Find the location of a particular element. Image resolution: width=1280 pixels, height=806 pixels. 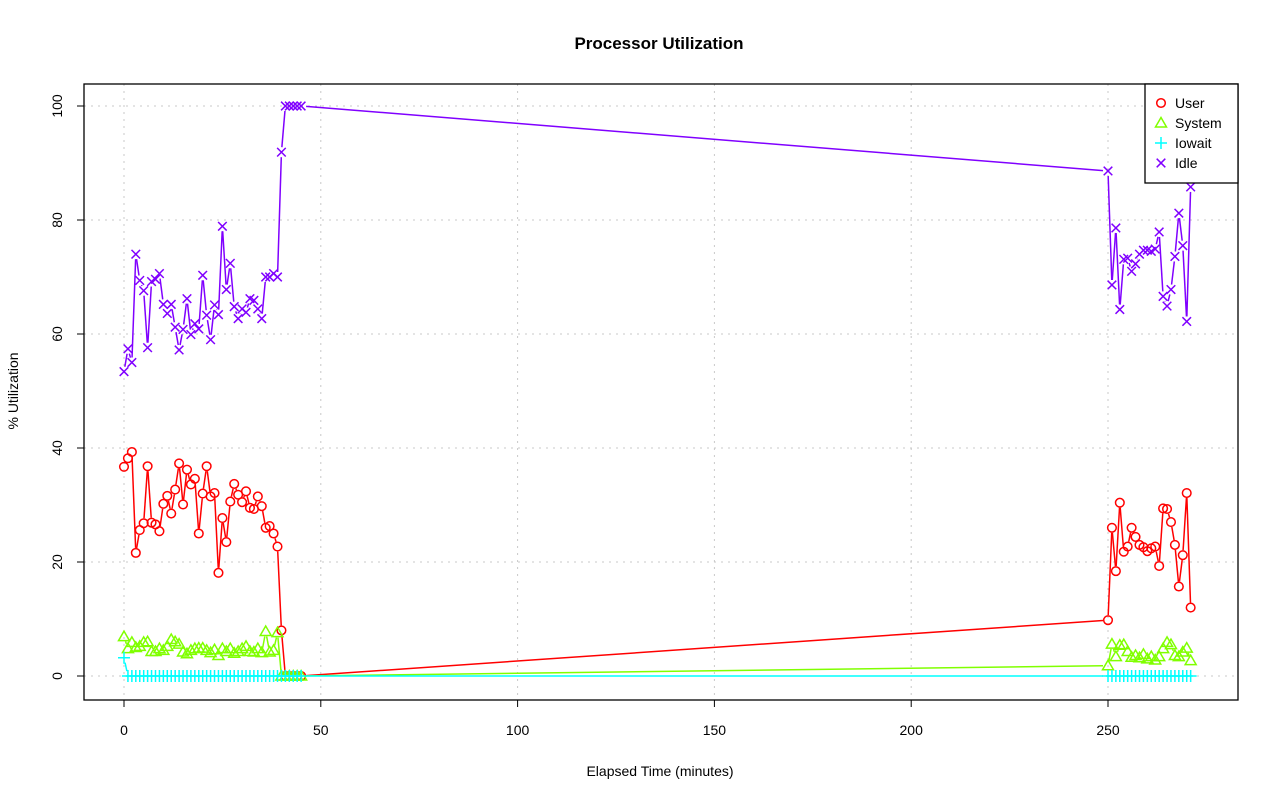

legend-label: User is located at coordinates (1190, 103).